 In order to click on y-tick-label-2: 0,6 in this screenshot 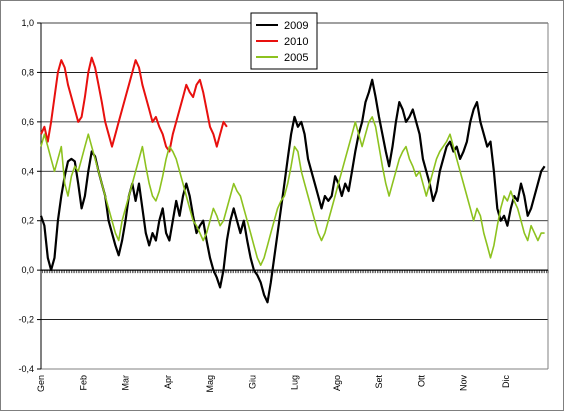, I will do `click(27, 122)`.